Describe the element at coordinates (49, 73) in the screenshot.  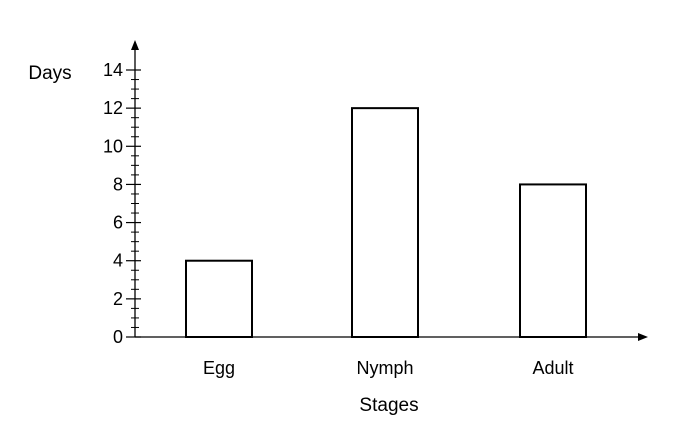
I see `y-axis-title: Days` at that location.